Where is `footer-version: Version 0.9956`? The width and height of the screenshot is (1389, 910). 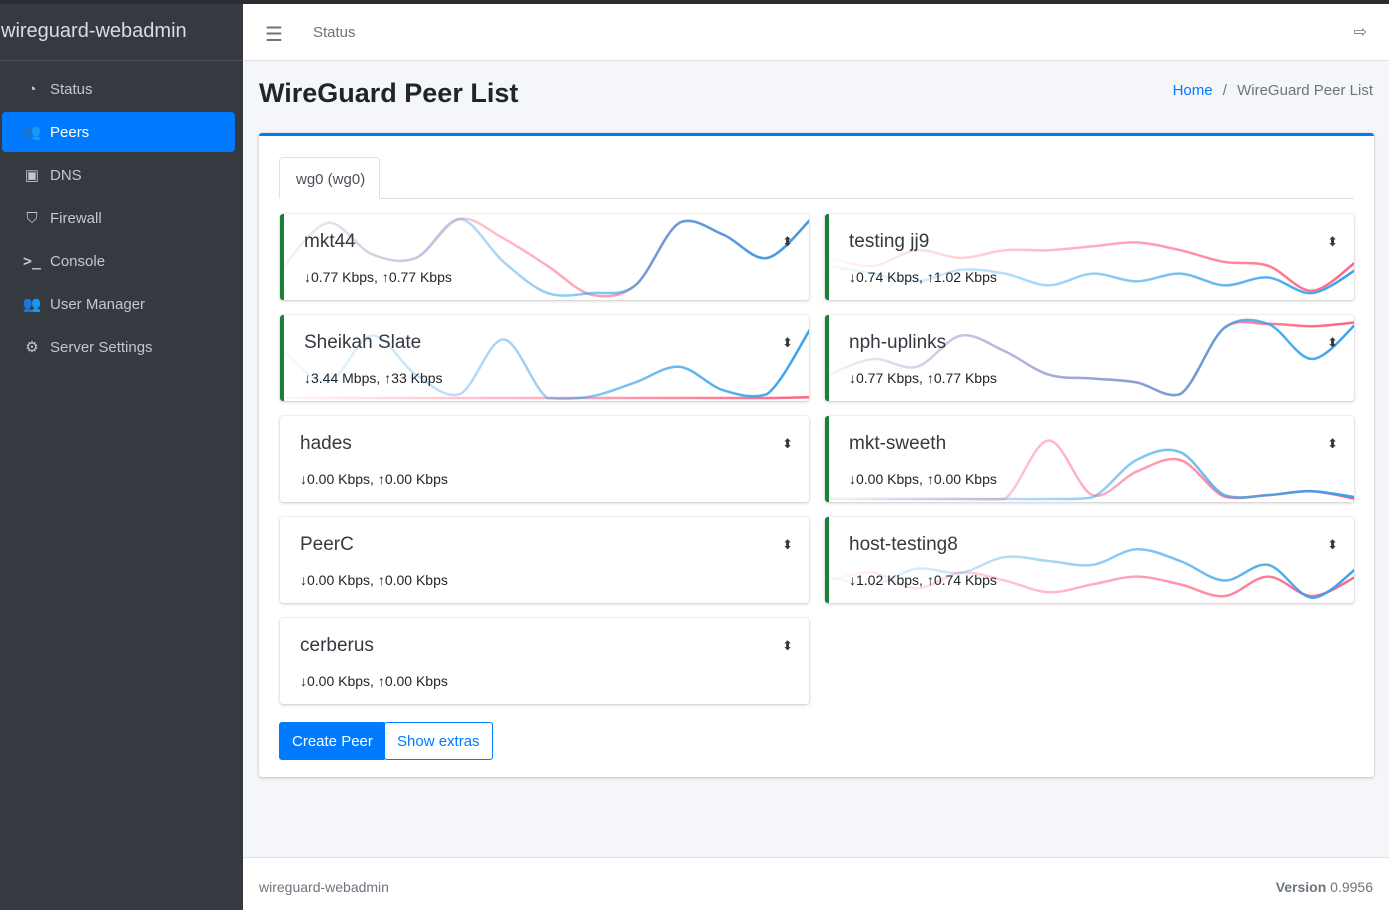
footer-version: Version 0.9956 is located at coordinates (1324, 887).